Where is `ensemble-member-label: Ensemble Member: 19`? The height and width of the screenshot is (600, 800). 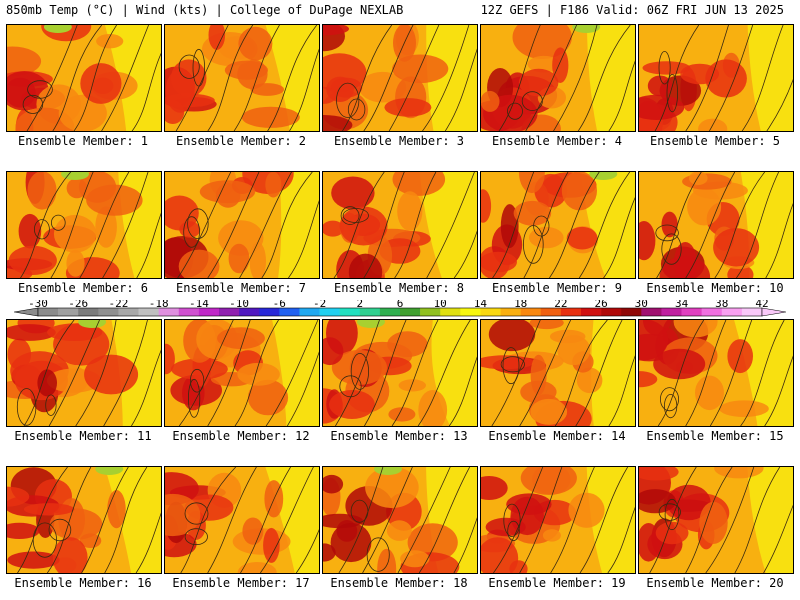 ensemble-member-label: Ensemble Member: 19 is located at coordinates (557, 583).